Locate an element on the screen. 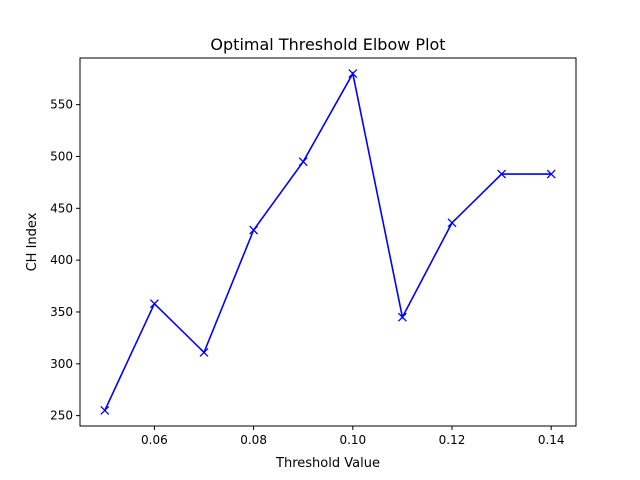 The height and width of the screenshot is (480, 640). x-tick-label: 0.14 is located at coordinates (551, 440).